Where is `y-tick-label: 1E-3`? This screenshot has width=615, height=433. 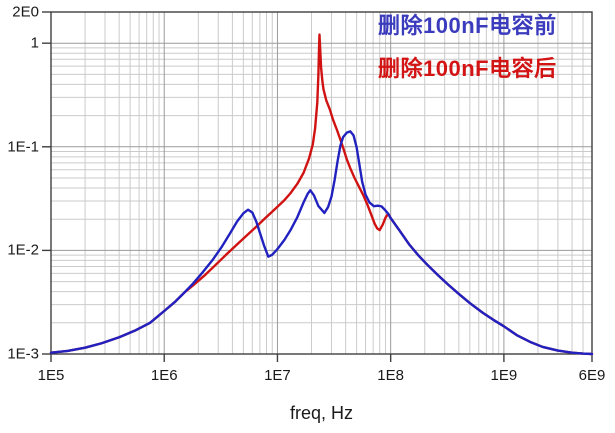
y-tick-label: 1E-3 is located at coordinates (23, 354).